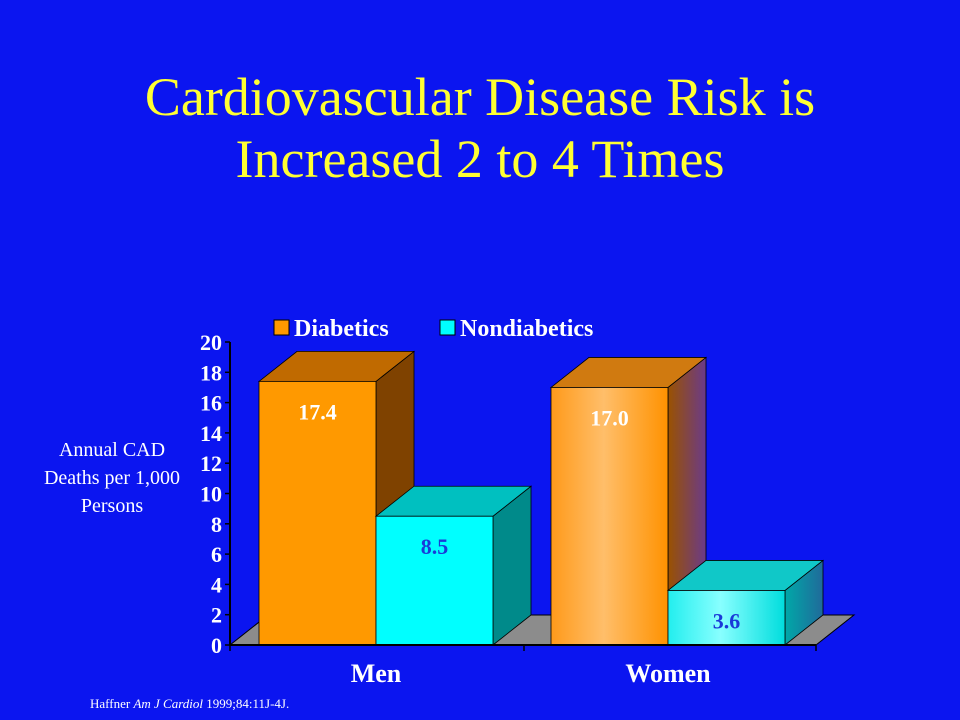  What do you see at coordinates (112, 506) in the screenshot?
I see `y-axis-label-line-3: Persons` at bounding box center [112, 506].